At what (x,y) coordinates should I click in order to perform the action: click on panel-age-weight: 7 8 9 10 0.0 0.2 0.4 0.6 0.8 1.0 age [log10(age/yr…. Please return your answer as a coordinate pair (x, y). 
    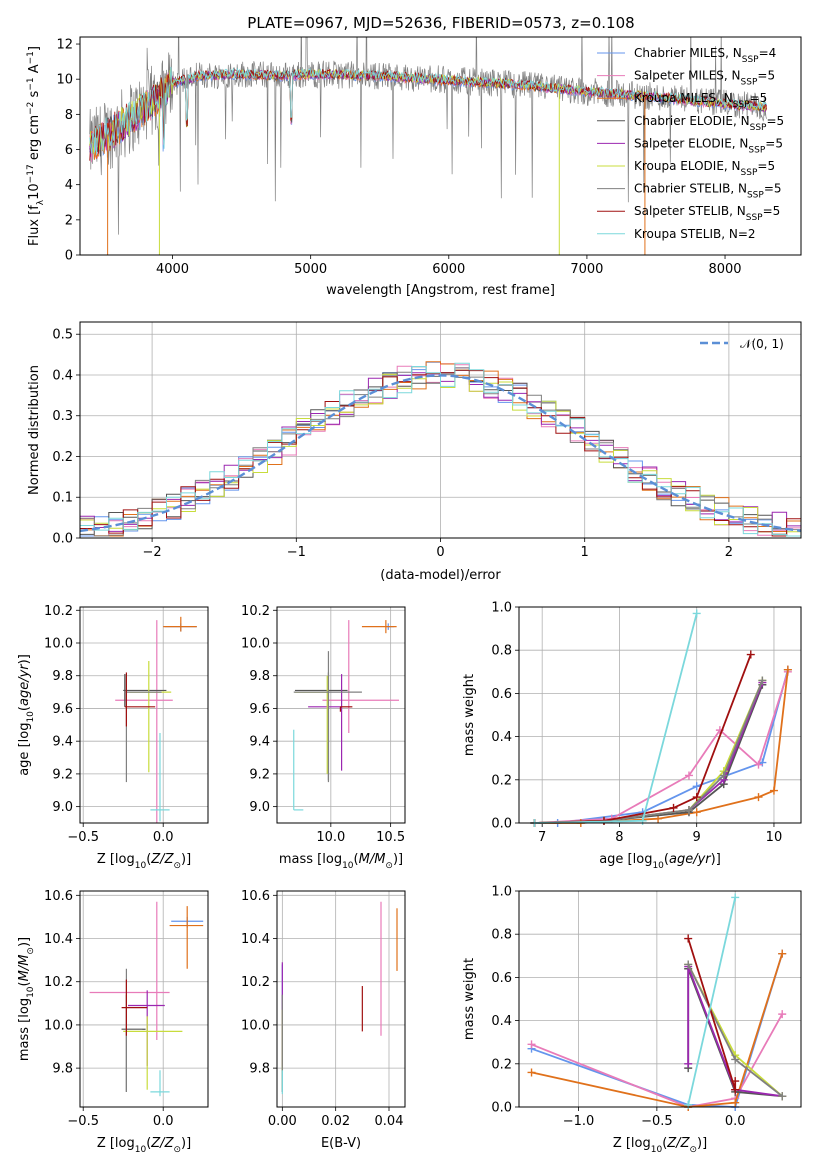
    Looking at the image, I should click on (632, 736).